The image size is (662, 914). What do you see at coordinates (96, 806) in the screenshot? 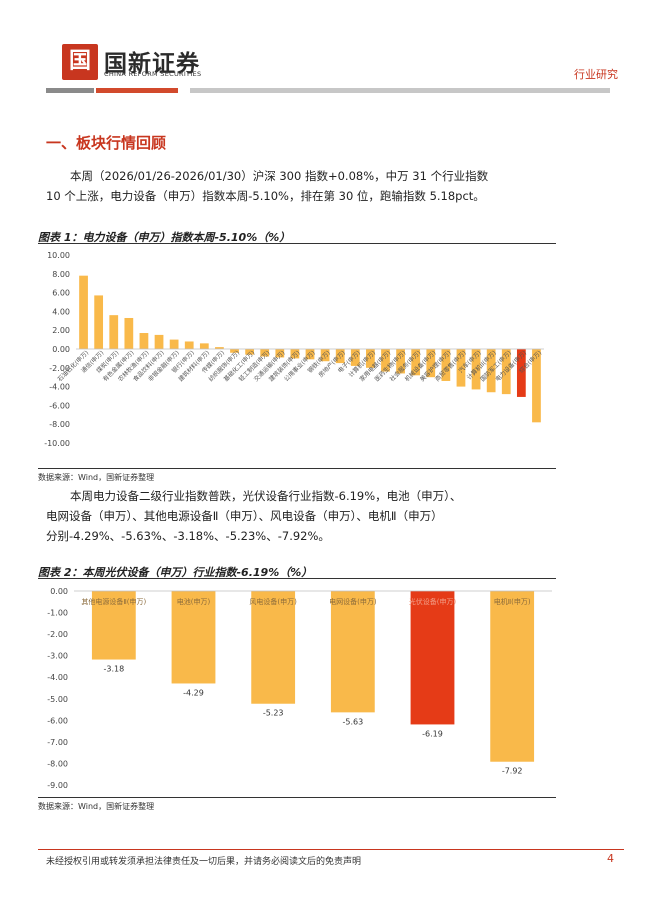
I see `figure-2-source: 数据来源：Wind，国新证券整理` at bounding box center [96, 806].